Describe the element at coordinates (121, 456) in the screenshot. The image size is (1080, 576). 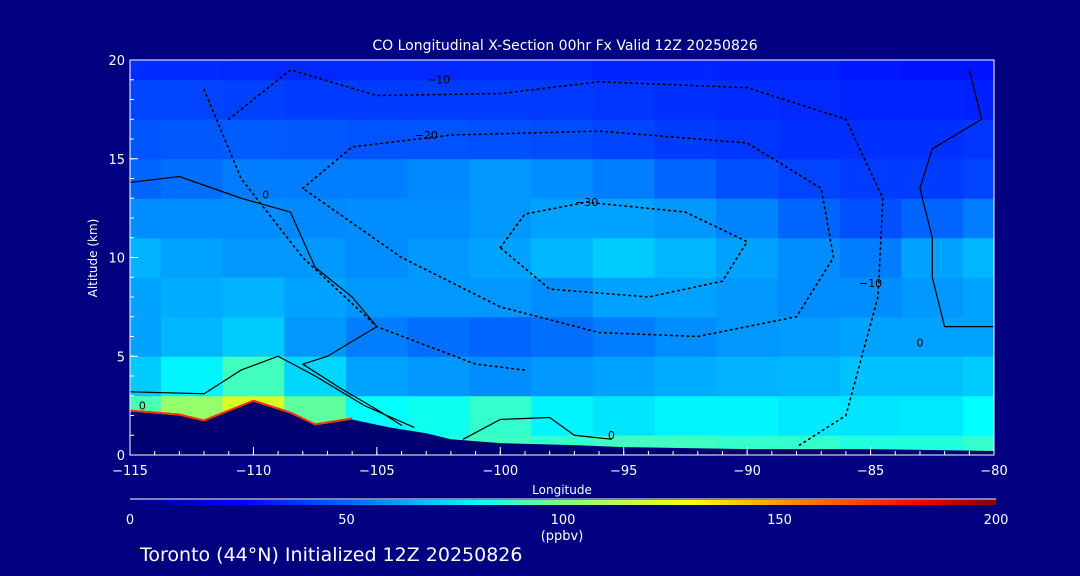
I see `y-tick-label: 0` at that location.